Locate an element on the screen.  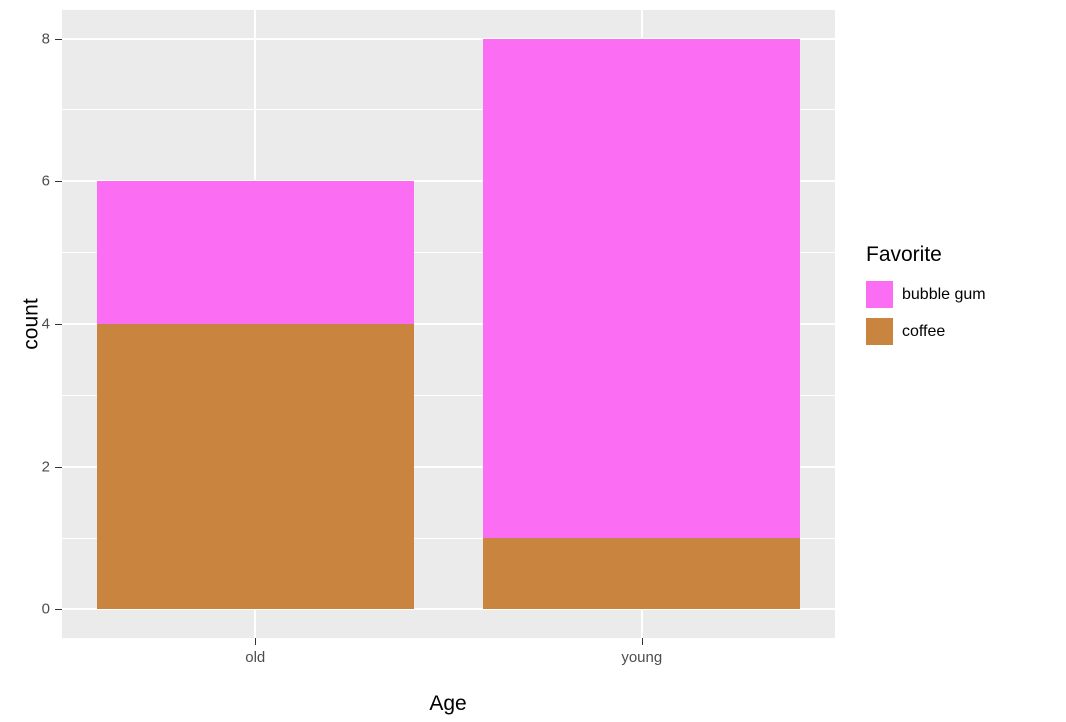
y-tick-label-8: 8 is located at coordinates (45, 39).